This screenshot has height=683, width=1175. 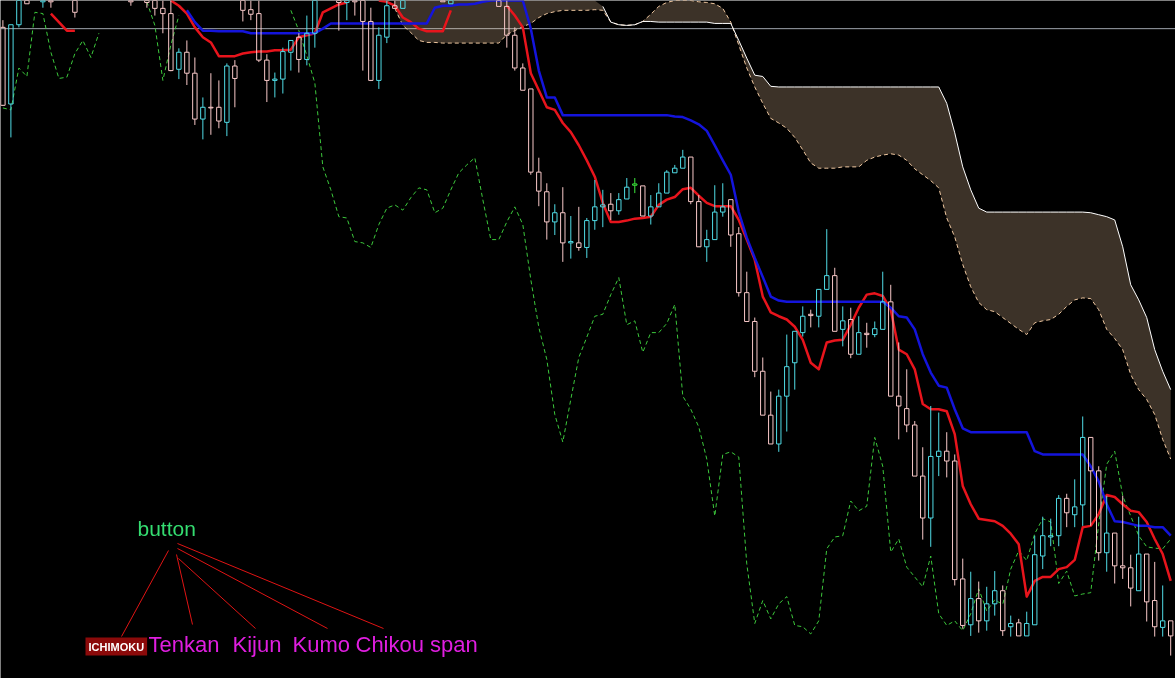 I want to click on annotation: Tenkan, so click(x=184, y=644).